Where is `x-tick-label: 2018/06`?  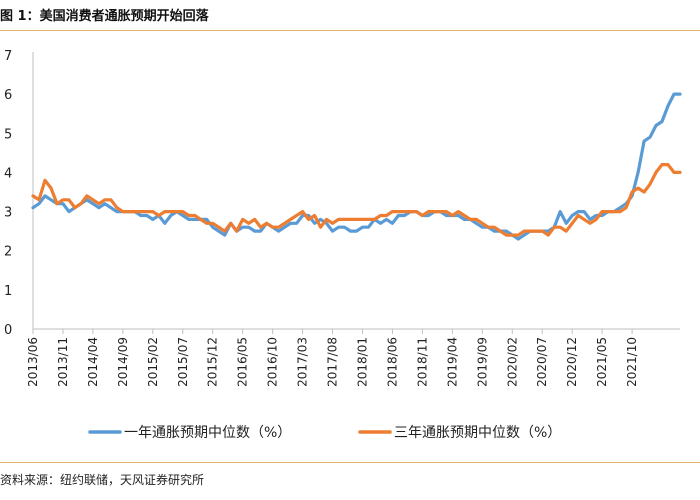 x-tick-label: 2018/06 is located at coordinates (392, 362).